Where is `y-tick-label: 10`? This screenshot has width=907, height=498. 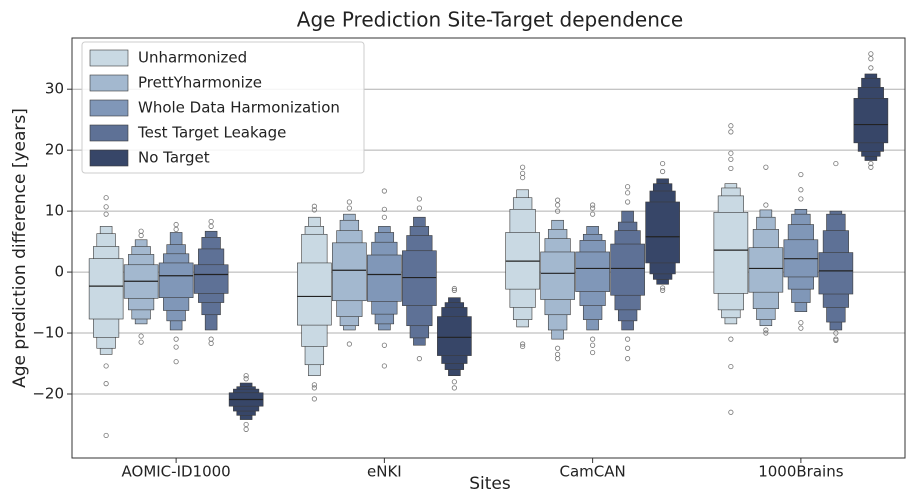 y-tick-label: 10 is located at coordinates (54, 211).